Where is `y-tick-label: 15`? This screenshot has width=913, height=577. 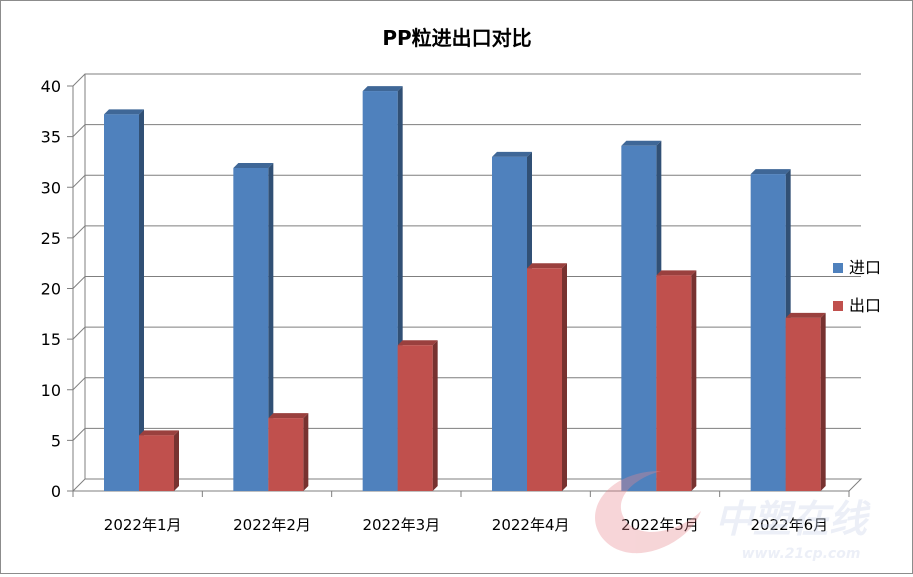 y-tick-label: 15 is located at coordinates (51, 339).